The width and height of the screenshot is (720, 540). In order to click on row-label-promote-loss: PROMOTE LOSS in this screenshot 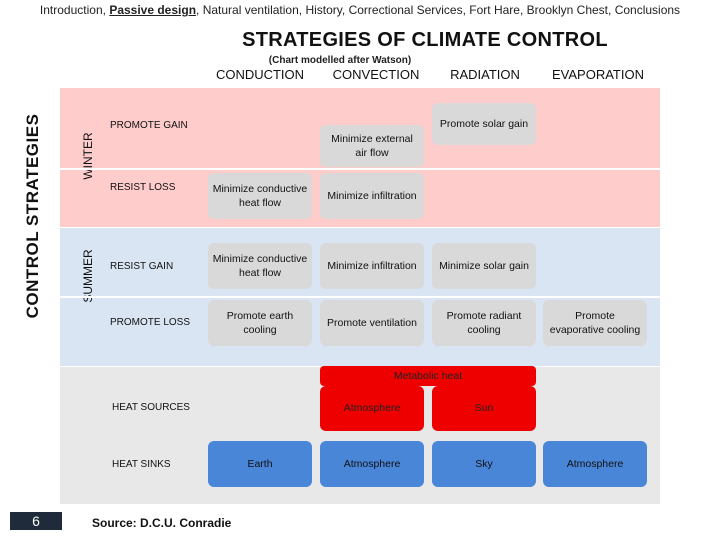, I will do `click(150, 322)`.